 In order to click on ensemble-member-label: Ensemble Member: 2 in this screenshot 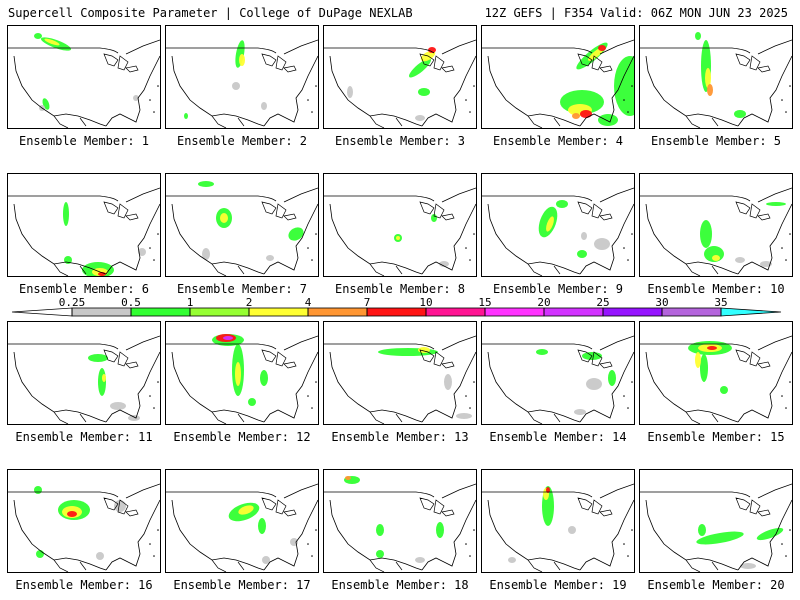, I will do `click(242, 141)`.